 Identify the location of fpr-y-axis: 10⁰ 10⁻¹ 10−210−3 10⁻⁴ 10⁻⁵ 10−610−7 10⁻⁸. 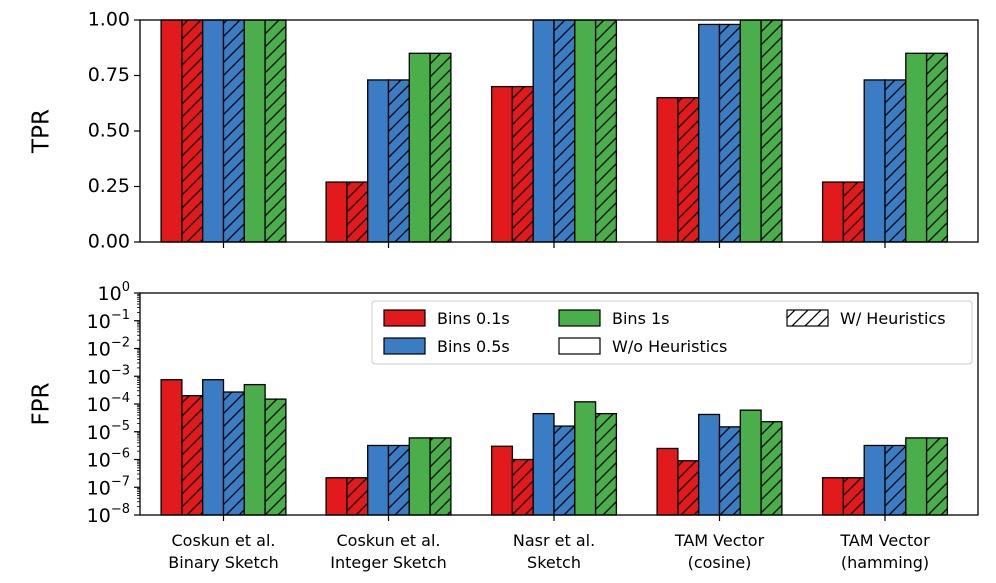
(113, 403).